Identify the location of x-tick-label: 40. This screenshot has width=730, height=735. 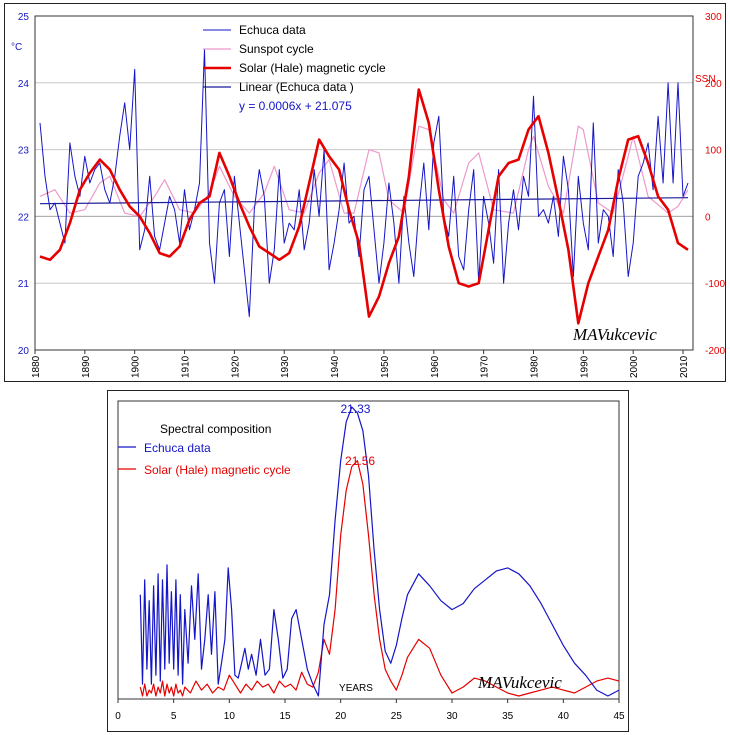
(564, 716).